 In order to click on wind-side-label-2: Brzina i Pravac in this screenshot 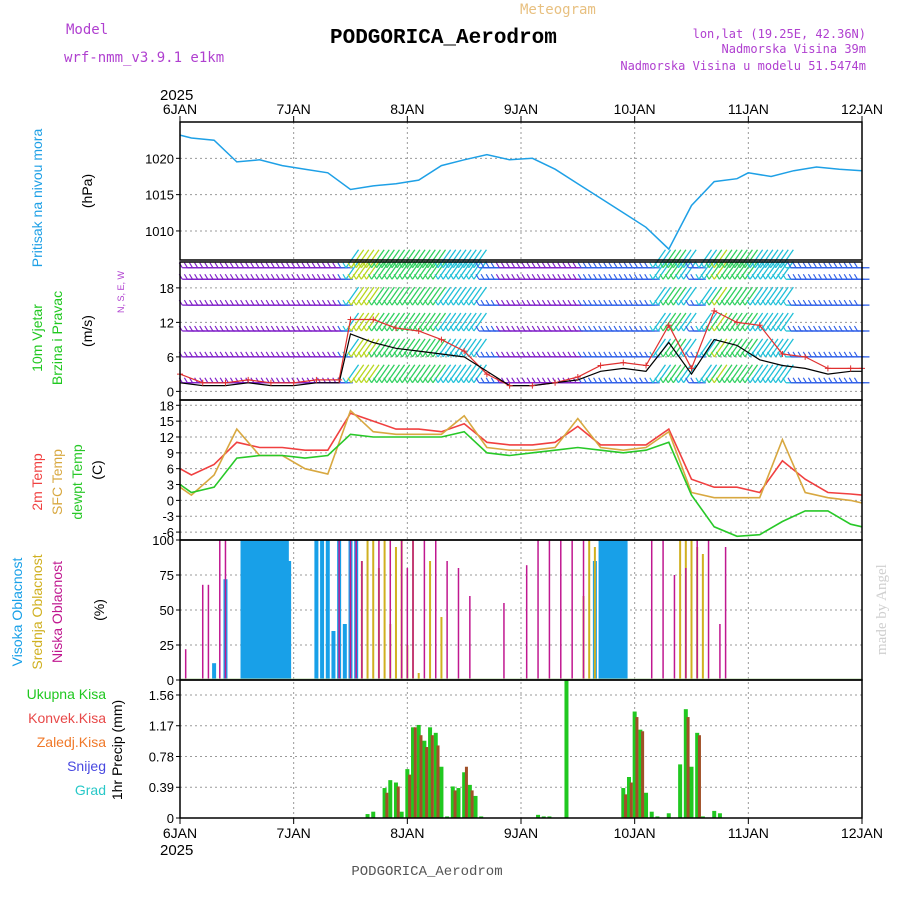, I will do `click(57, 338)`.